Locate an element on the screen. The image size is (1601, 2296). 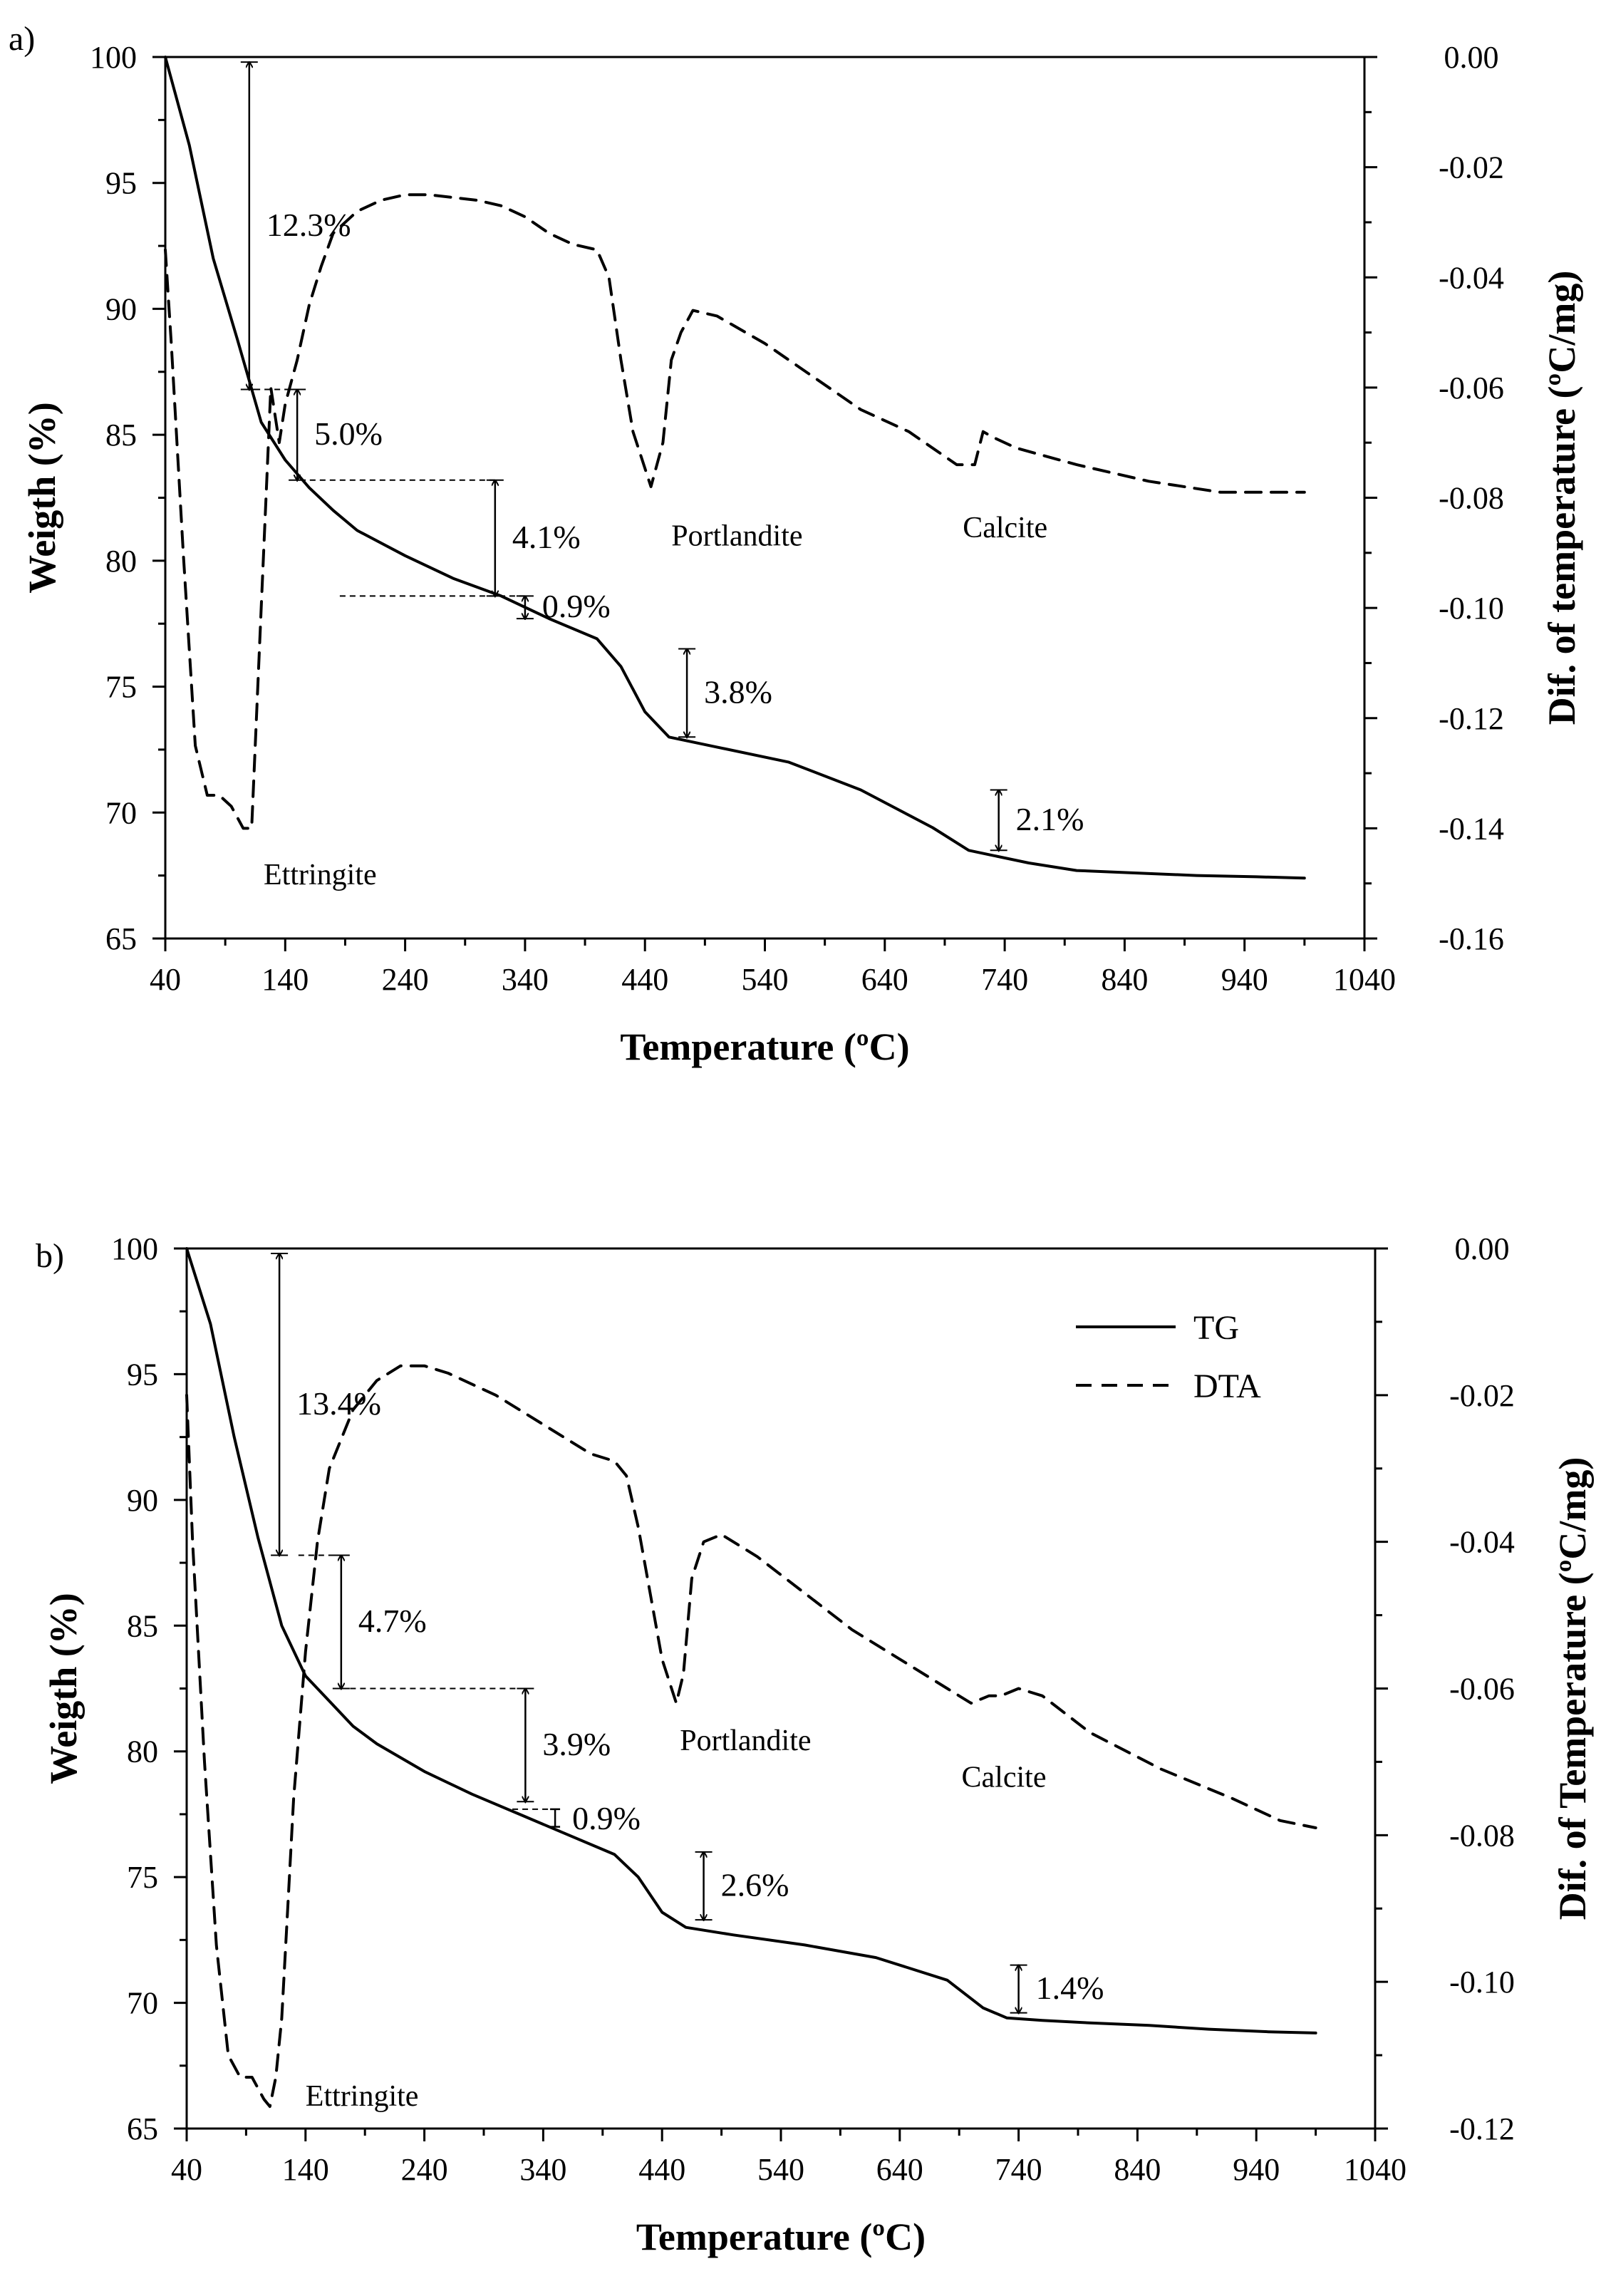
y2-tick-label: -0.14 is located at coordinates (1471, 828).